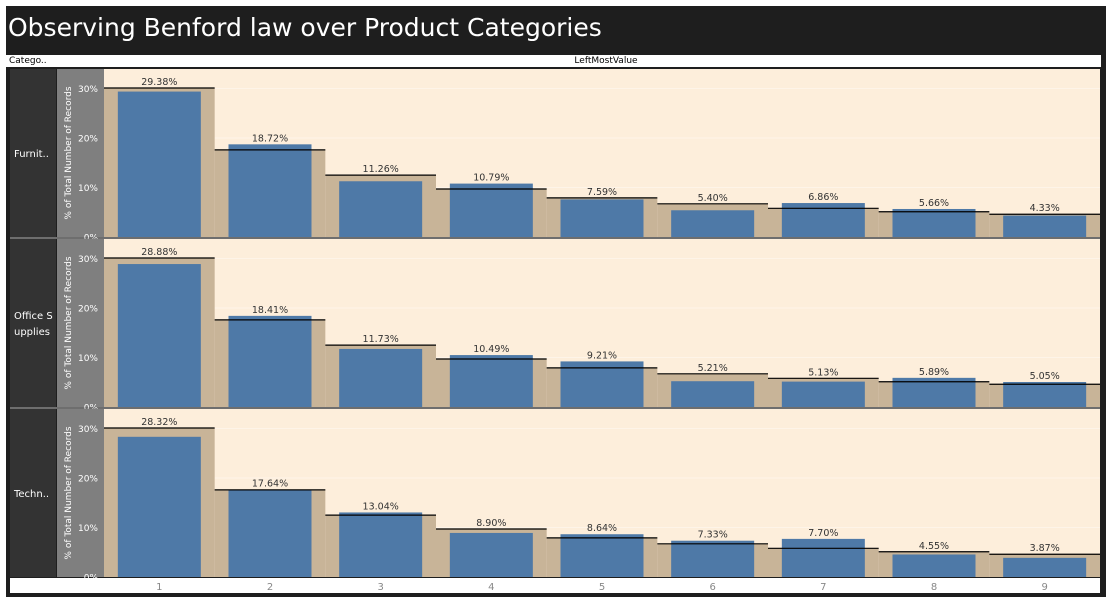 This screenshot has height=602, width=1114. Describe the element at coordinates (823, 372) in the screenshot. I see `data-label: 5.13%` at that location.